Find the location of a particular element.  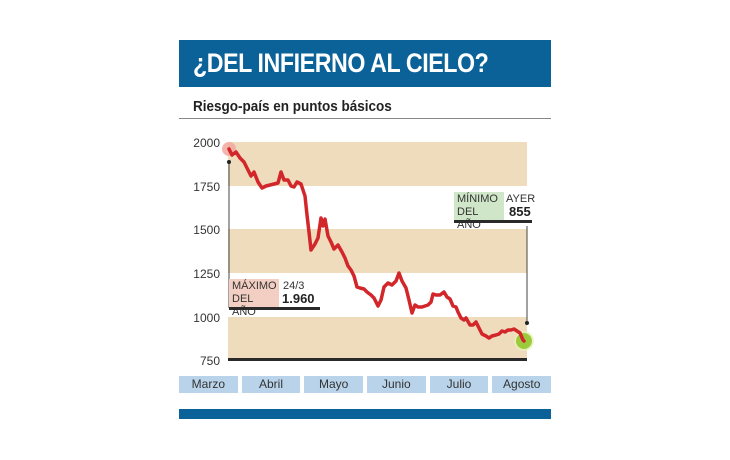

ytick-1500: 1500 is located at coordinates (206, 230).